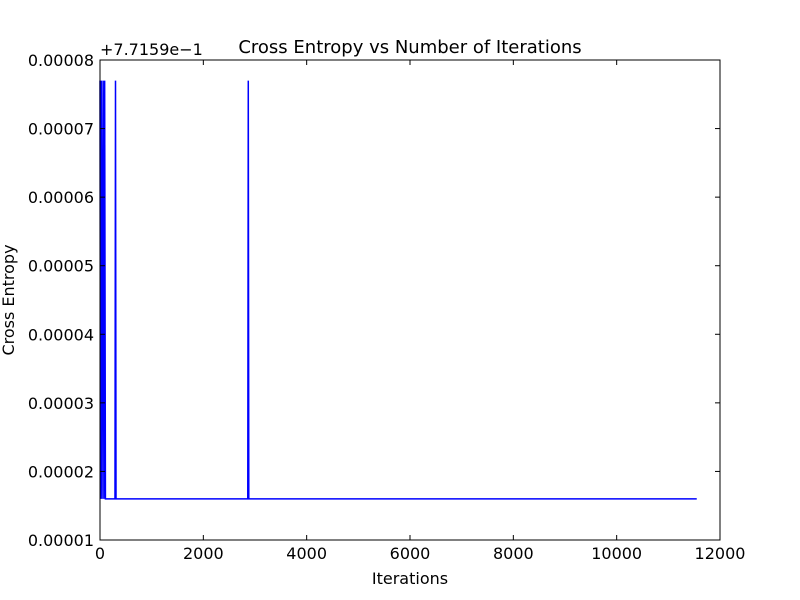  What do you see at coordinates (61, 60) in the screenshot?
I see `y-tick-label: 0.00008` at bounding box center [61, 60].